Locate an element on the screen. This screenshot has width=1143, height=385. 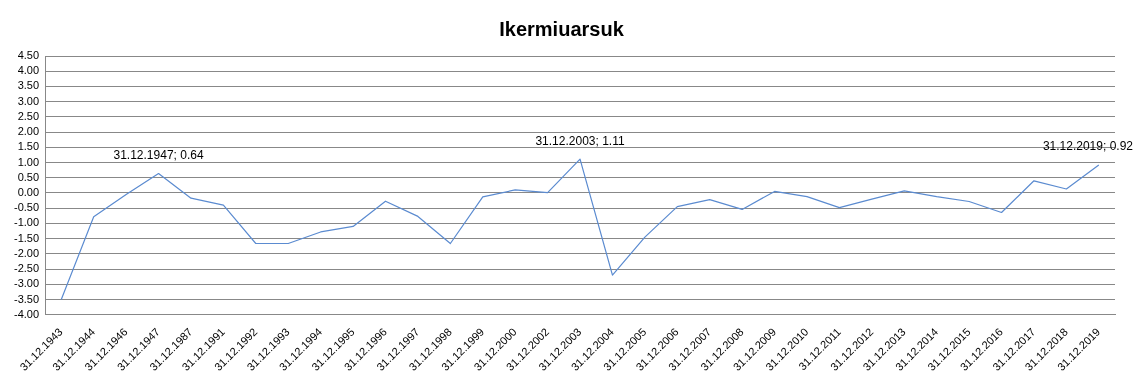
y-tick-label: 1.00 is located at coordinates (28, 161).